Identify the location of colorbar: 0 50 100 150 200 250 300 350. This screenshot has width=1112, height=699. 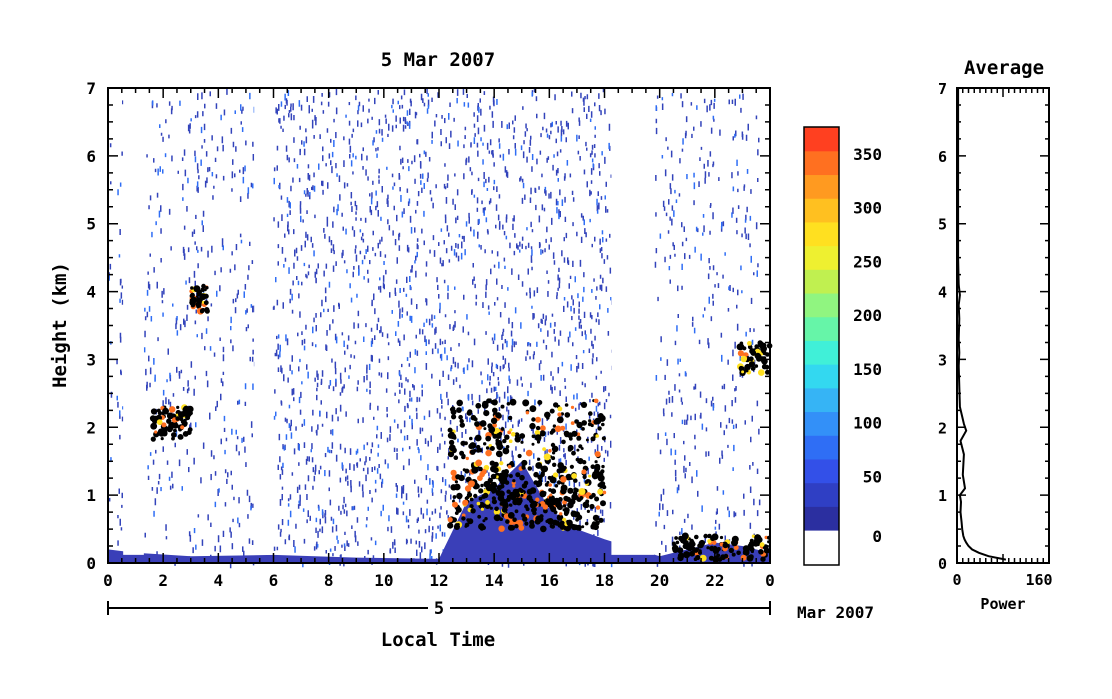
(842, 346).